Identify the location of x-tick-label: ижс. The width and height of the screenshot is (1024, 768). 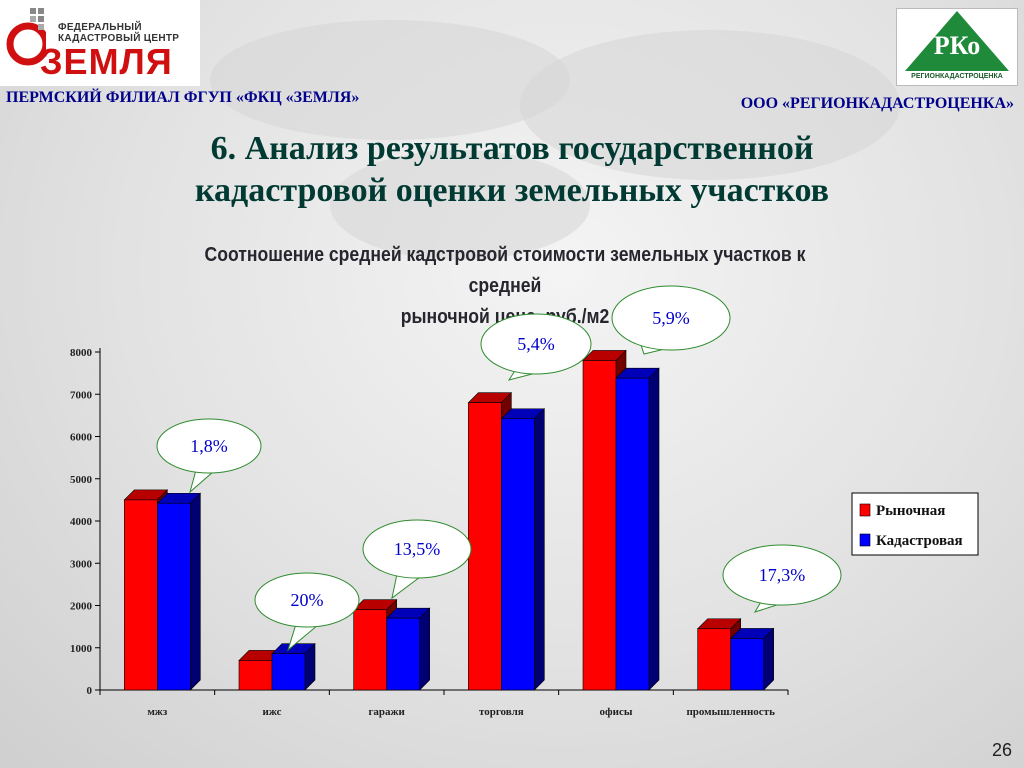
(272, 712).